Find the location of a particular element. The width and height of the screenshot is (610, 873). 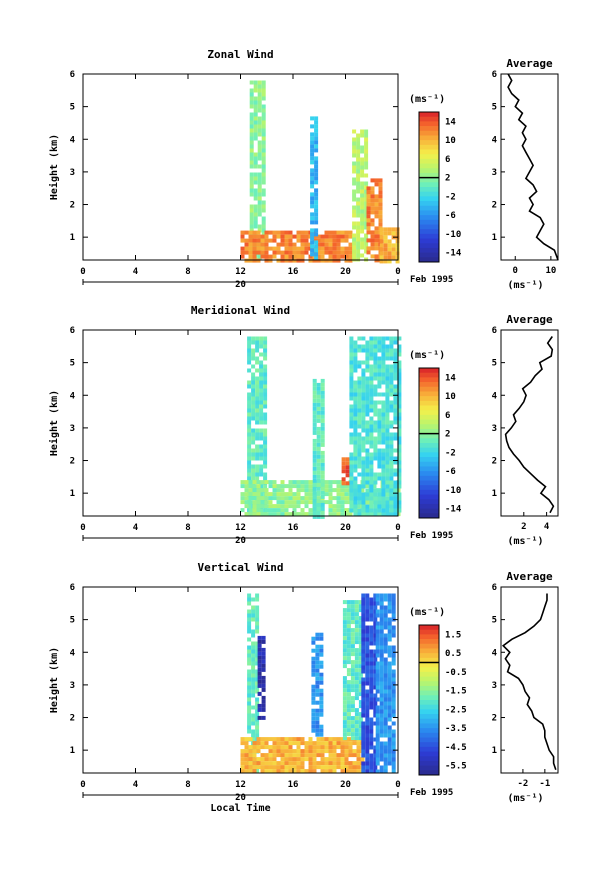

average-x-tick-label: -1 is located at coordinates (544, 784).